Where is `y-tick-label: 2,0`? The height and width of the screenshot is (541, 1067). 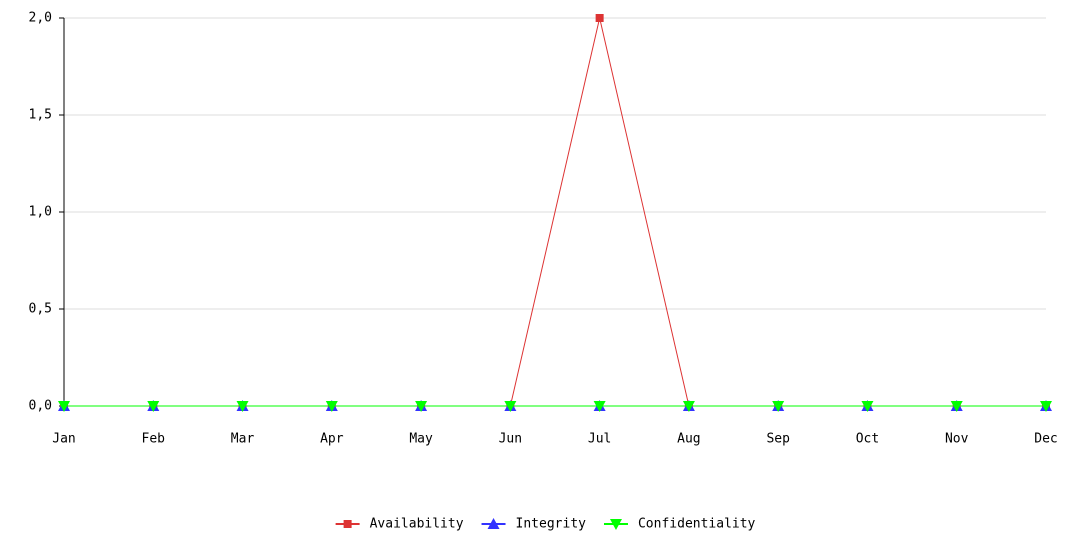
y-tick-label: 2,0 is located at coordinates (40, 18).